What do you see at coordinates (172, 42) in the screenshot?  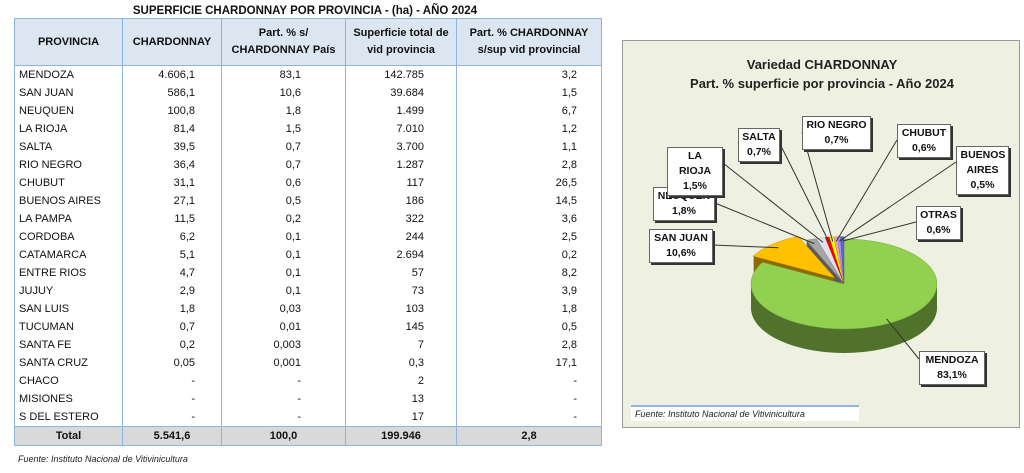 I see `header-chardonnay: CHARDONNAY` at bounding box center [172, 42].